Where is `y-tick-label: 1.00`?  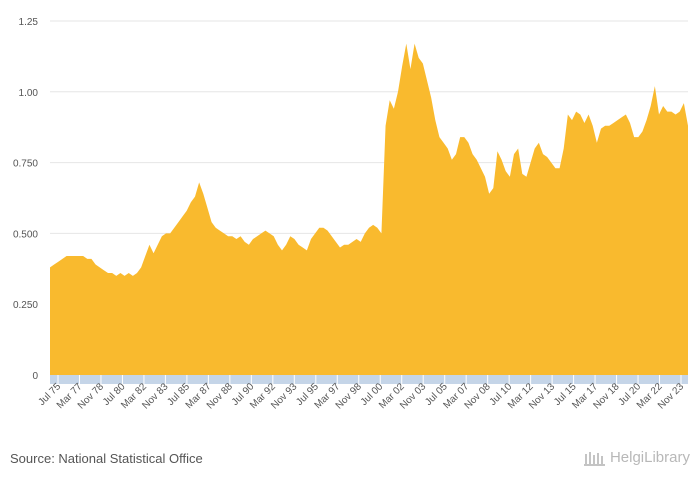
y-tick-label: 1.00 is located at coordinates (29, 93).